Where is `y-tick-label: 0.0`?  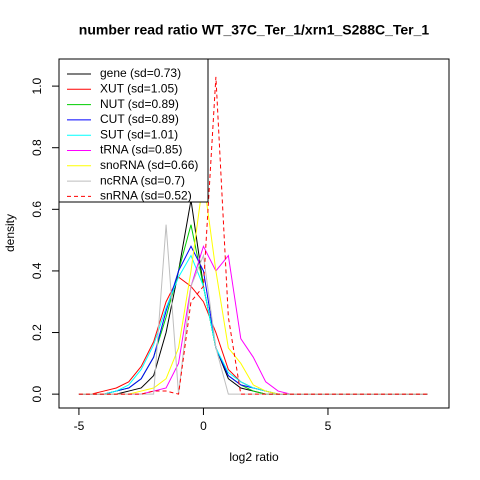 y-tick-label: 0.0 is located at coordinates (37, 393).